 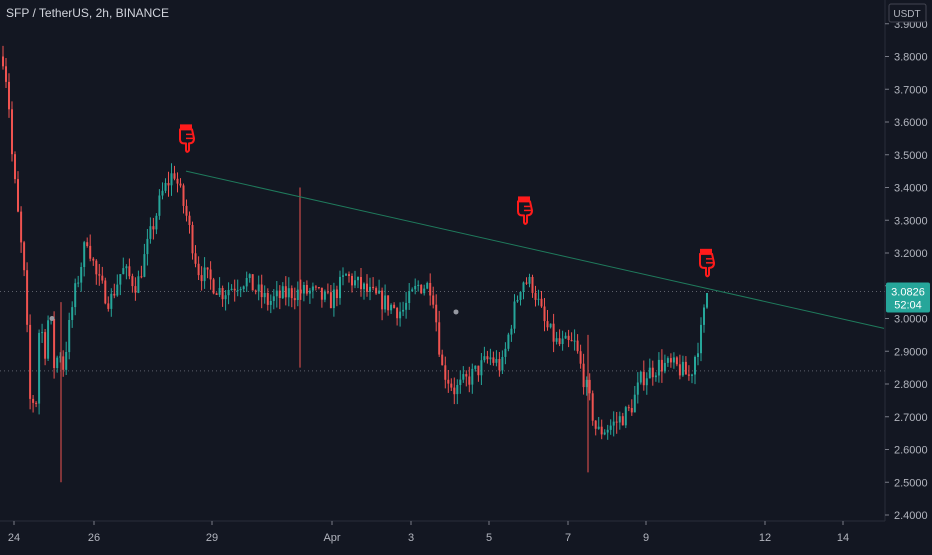 What do you see at coordinates (908, 292) in the screenshot?
I see `last-price-label: 3.0826` at bounding box center [908, 292].